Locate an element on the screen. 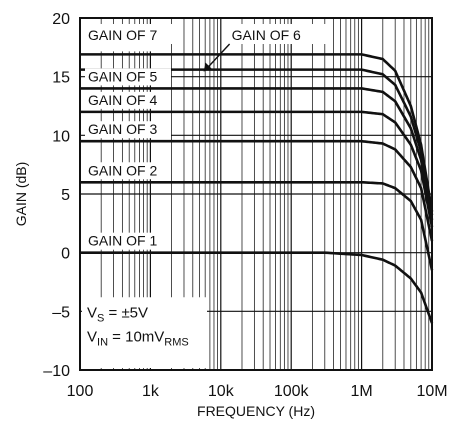  conditions-note-bg is located at coordinates (144, 332).